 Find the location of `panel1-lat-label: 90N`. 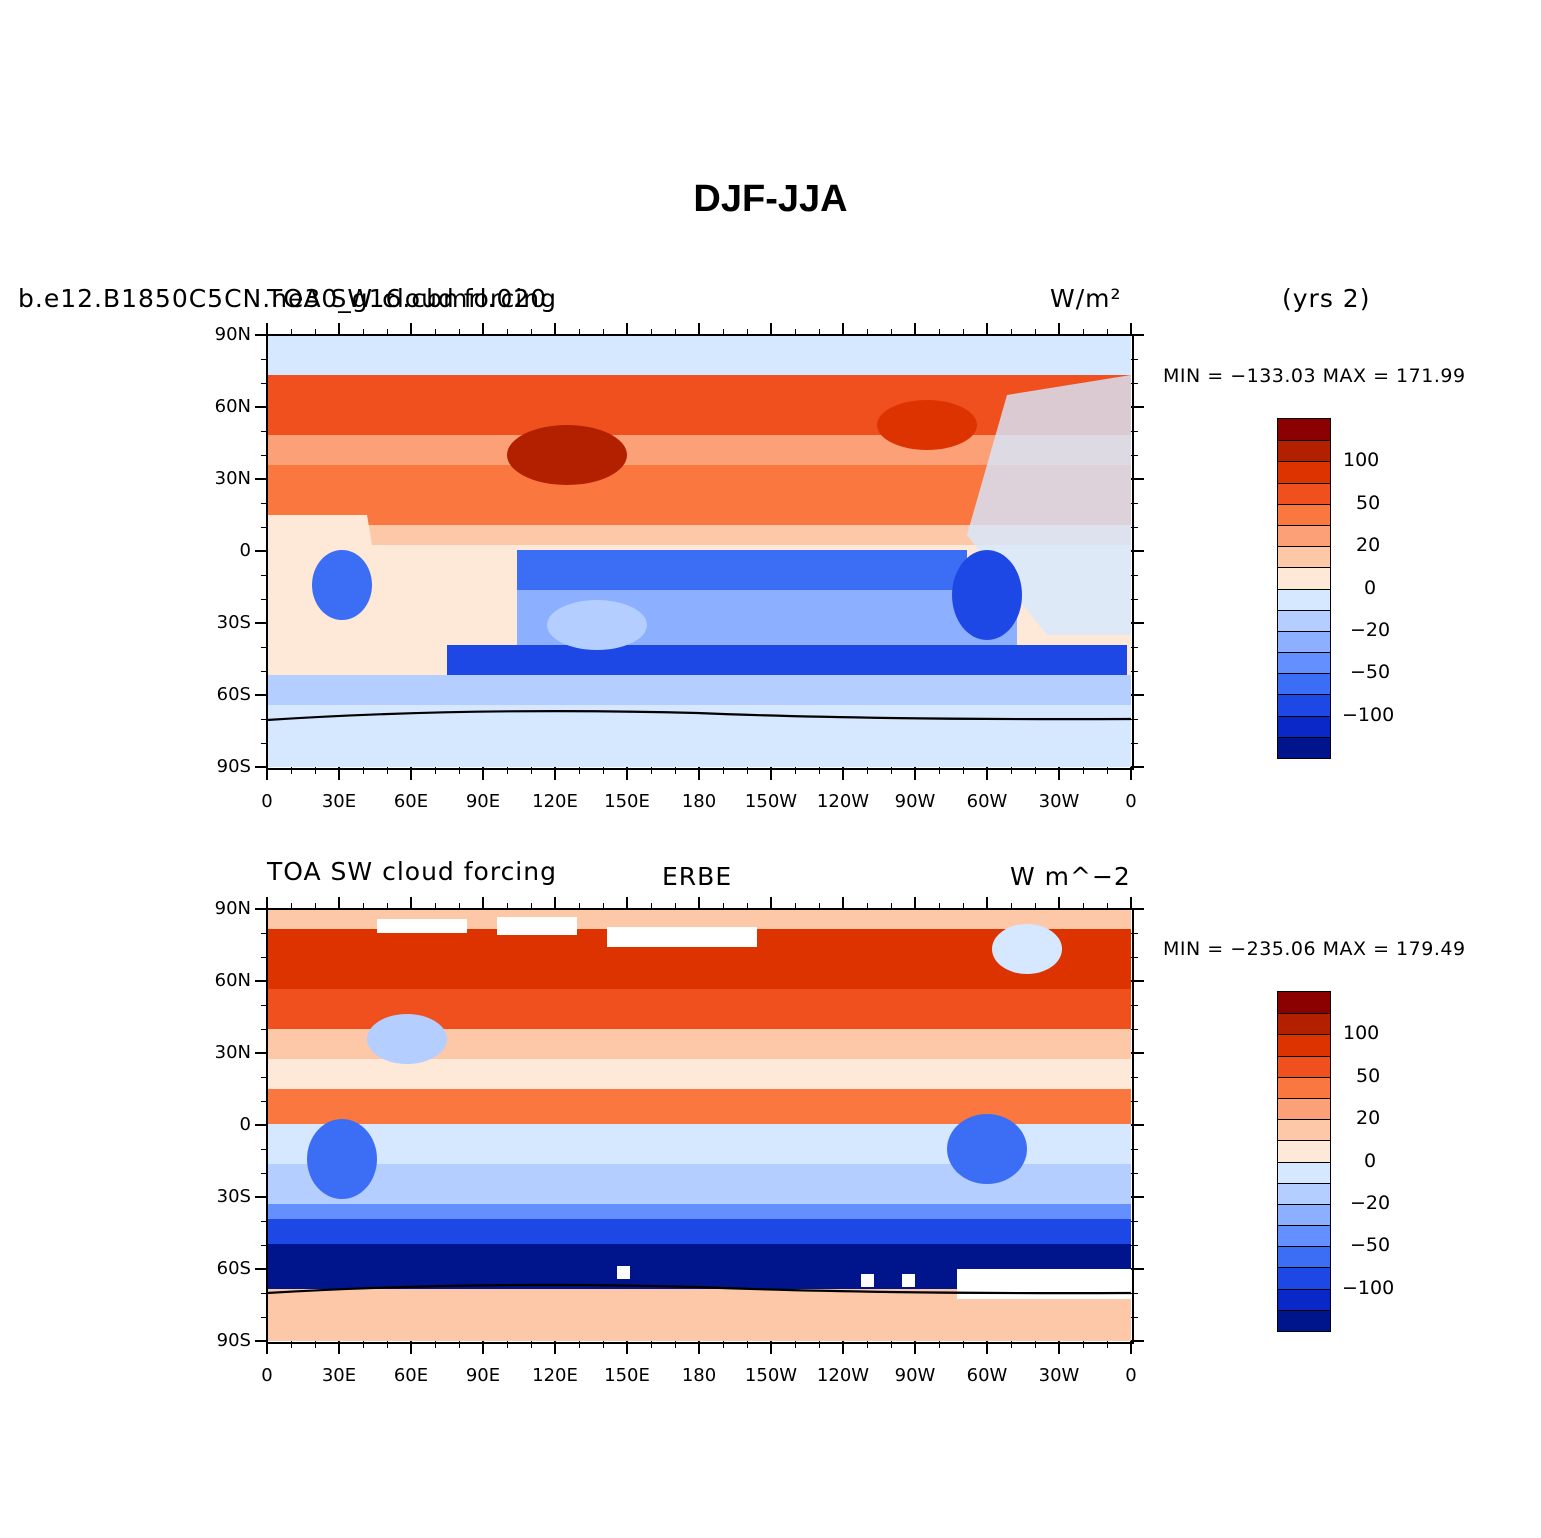

panel1-lat-label: 90N is located at coordinates (232, 334).